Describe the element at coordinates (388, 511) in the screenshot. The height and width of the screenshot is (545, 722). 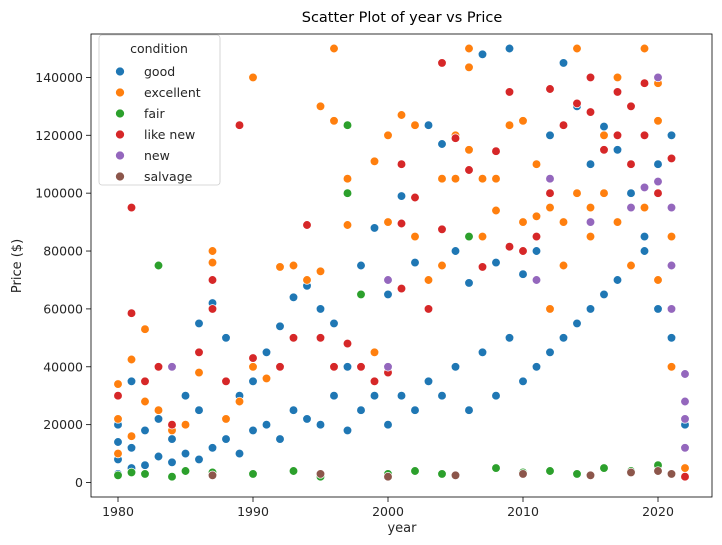
I see `x-tick-label-2: 2000` at that location.